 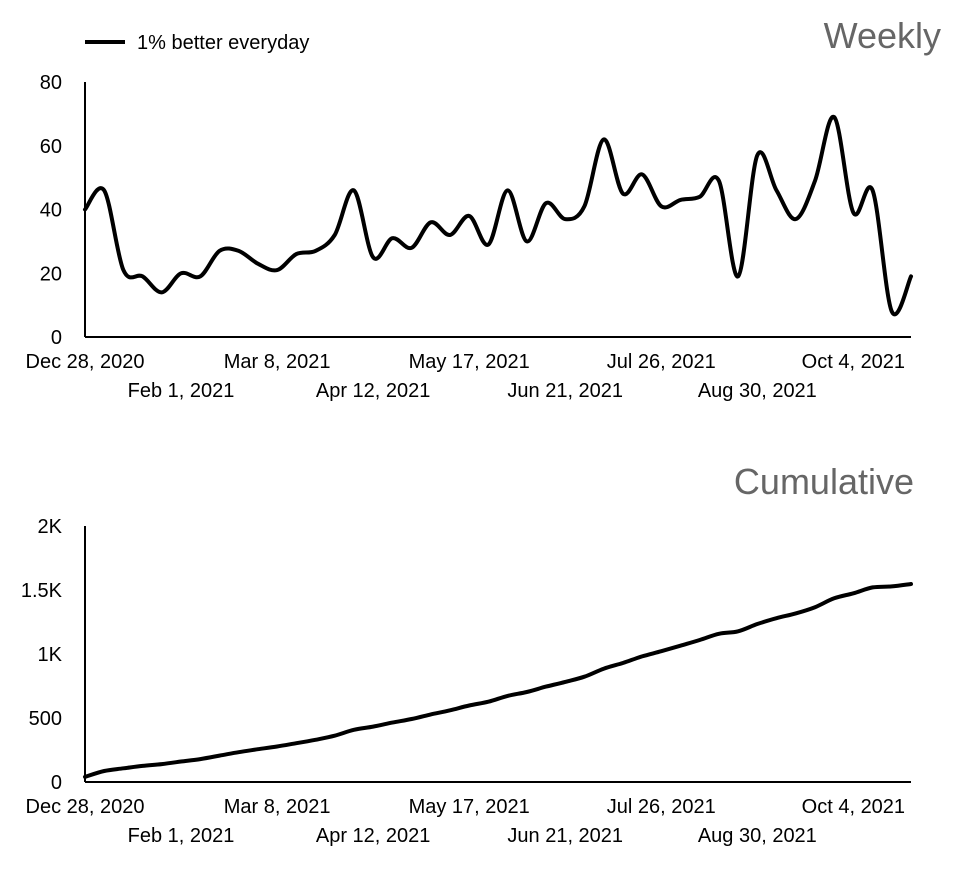 I want to click on cumulative-x-tick-label: Jun 21, 2021, so click(x=565, y=836).